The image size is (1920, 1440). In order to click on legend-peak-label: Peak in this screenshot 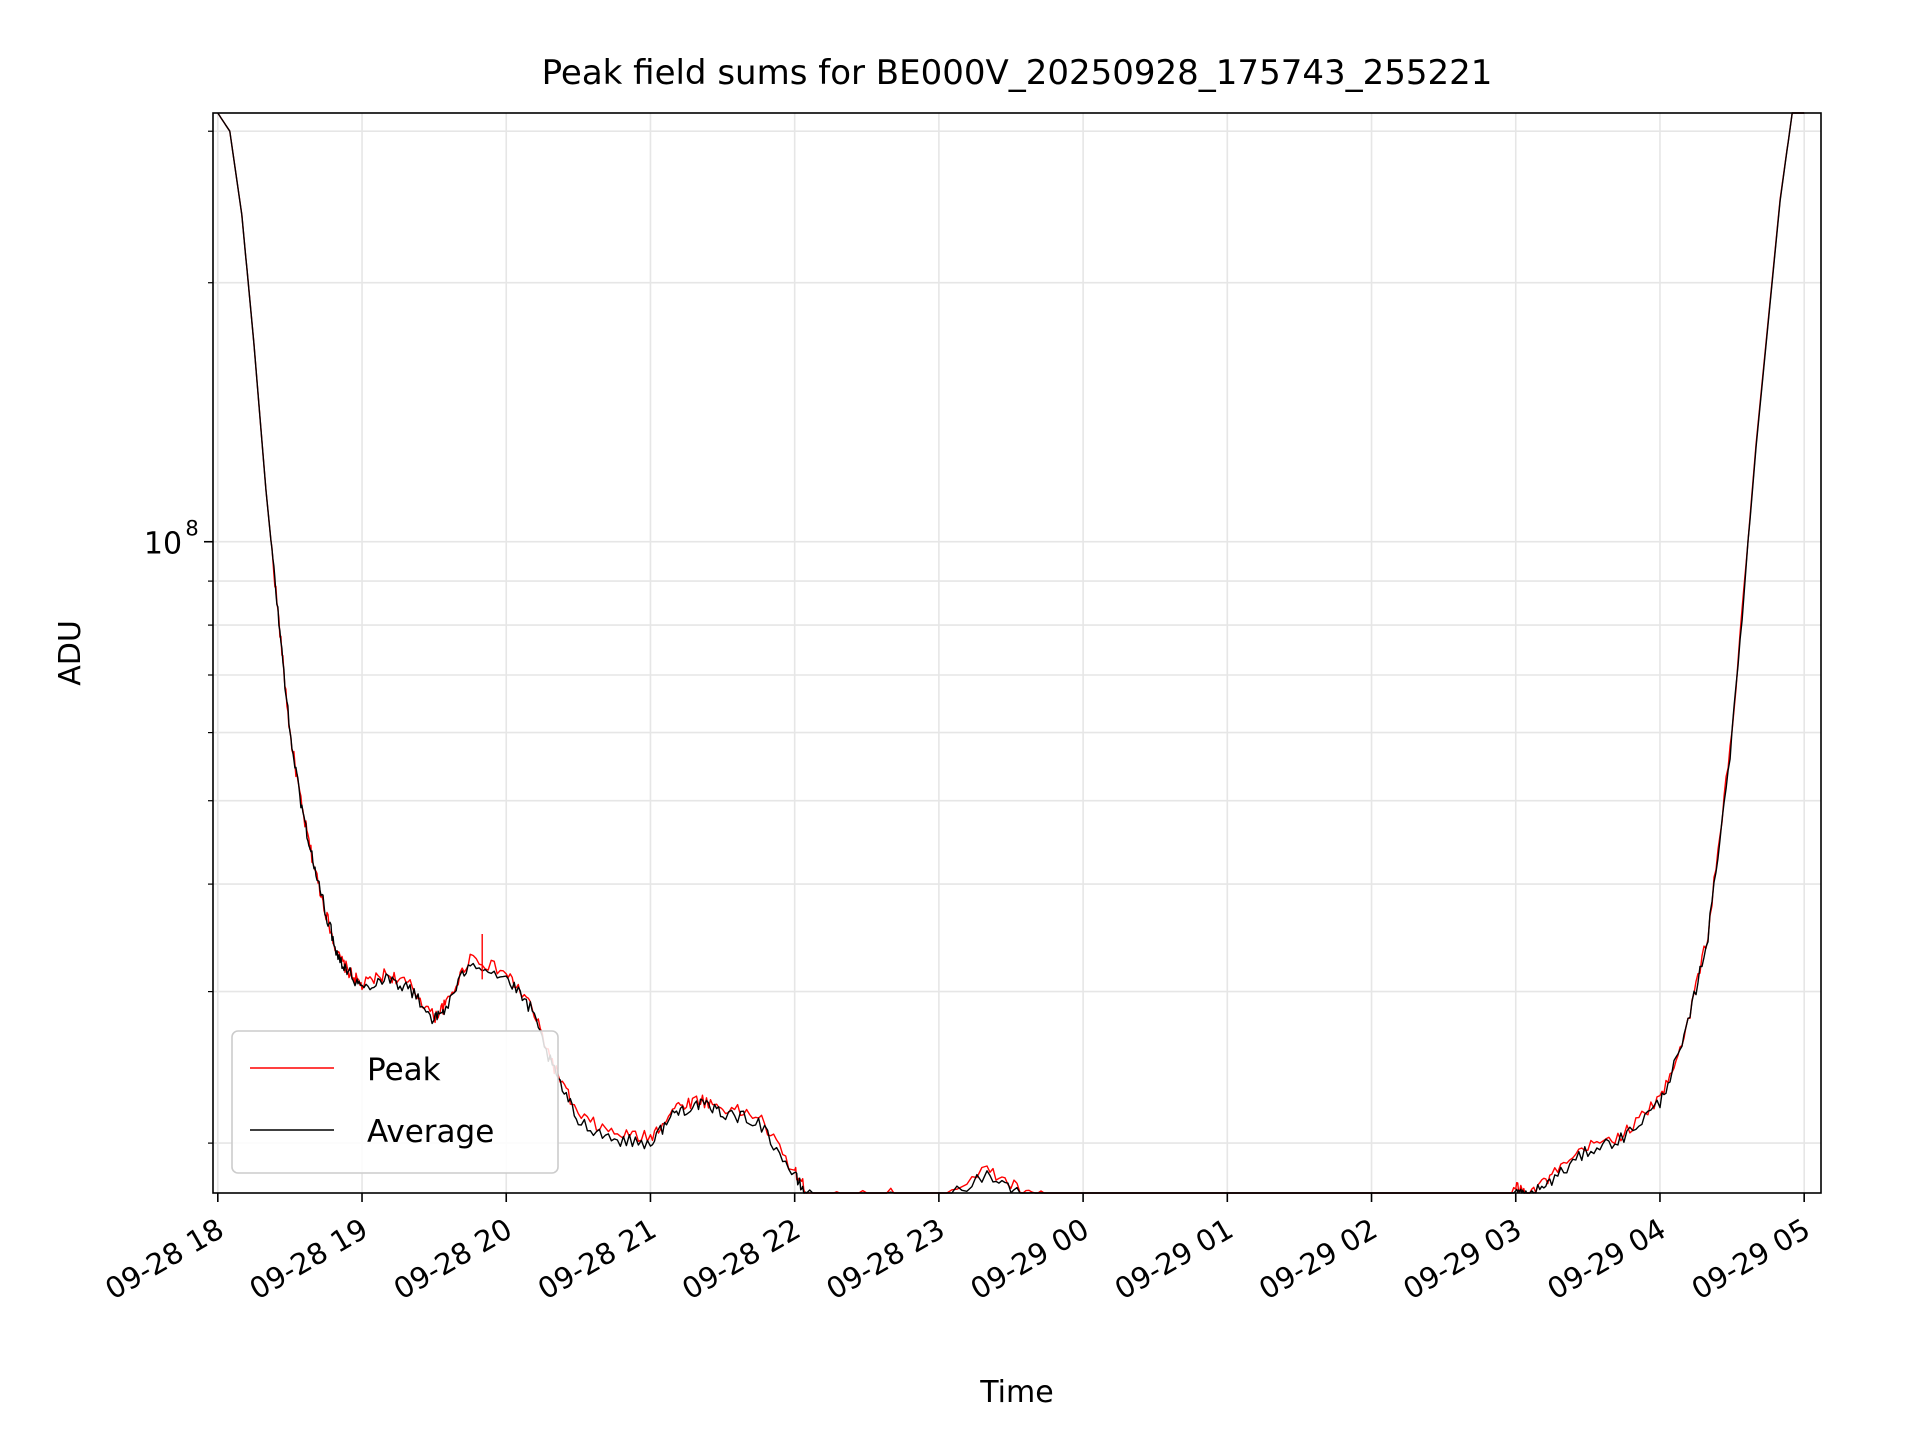, I will do `click(404, 1070)`.